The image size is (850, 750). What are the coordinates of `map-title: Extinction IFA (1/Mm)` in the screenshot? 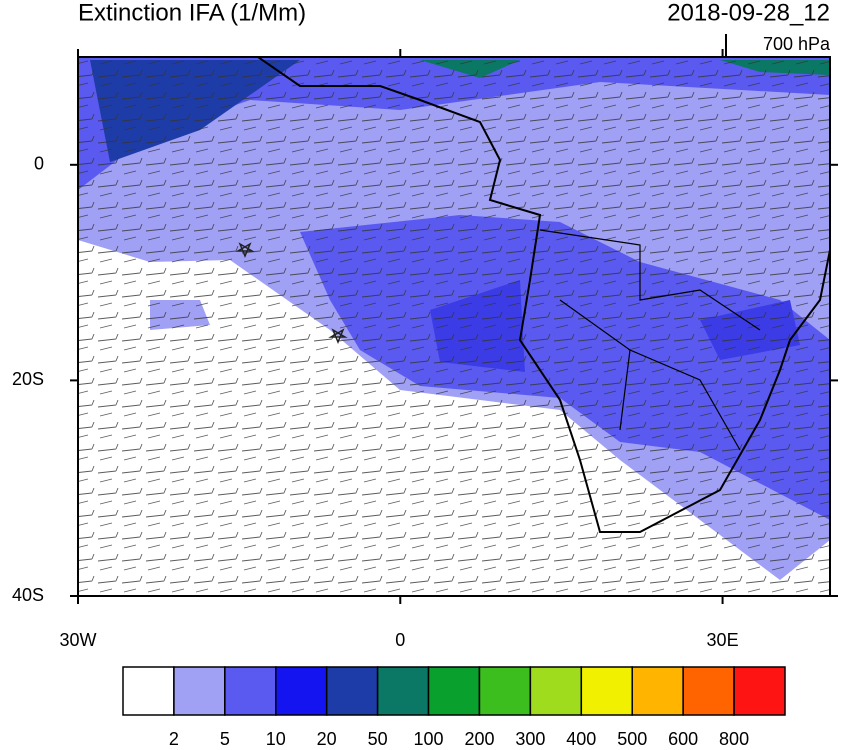 It's located at (192, 13).